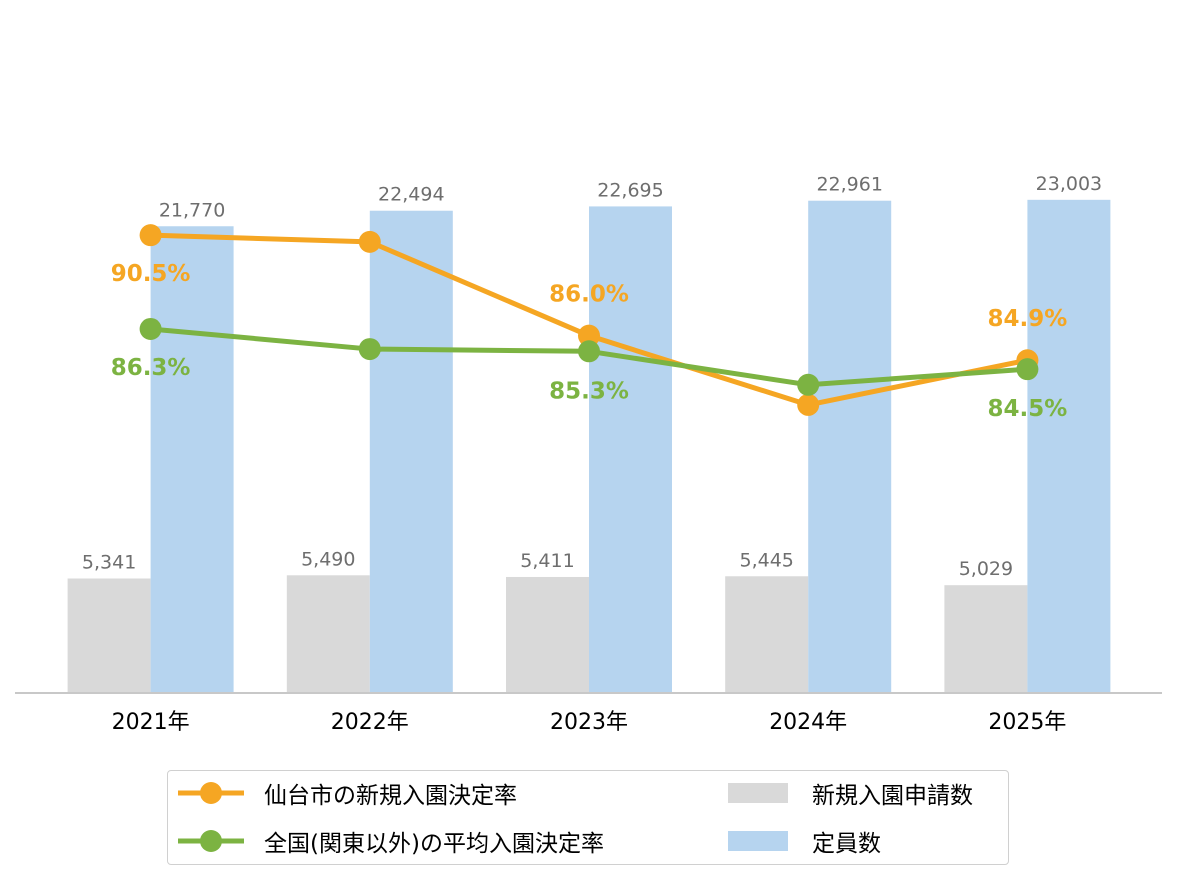  I want to click on data-label-capacity: 21,770, so click(192, 210).